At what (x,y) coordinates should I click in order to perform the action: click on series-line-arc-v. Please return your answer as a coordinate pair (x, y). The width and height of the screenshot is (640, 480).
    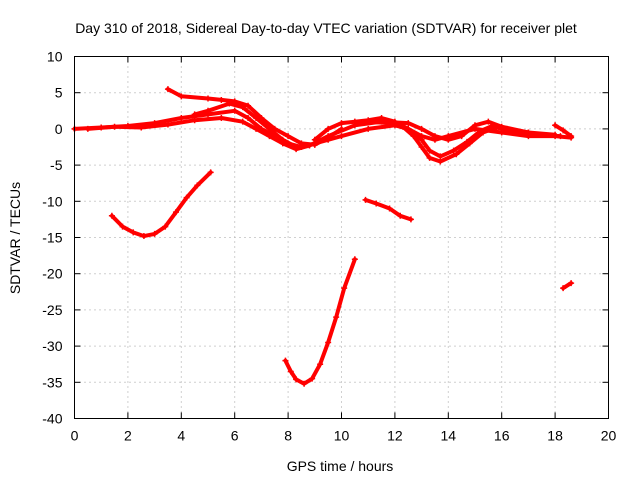
    Looking at the image, I should click on (320, 321).